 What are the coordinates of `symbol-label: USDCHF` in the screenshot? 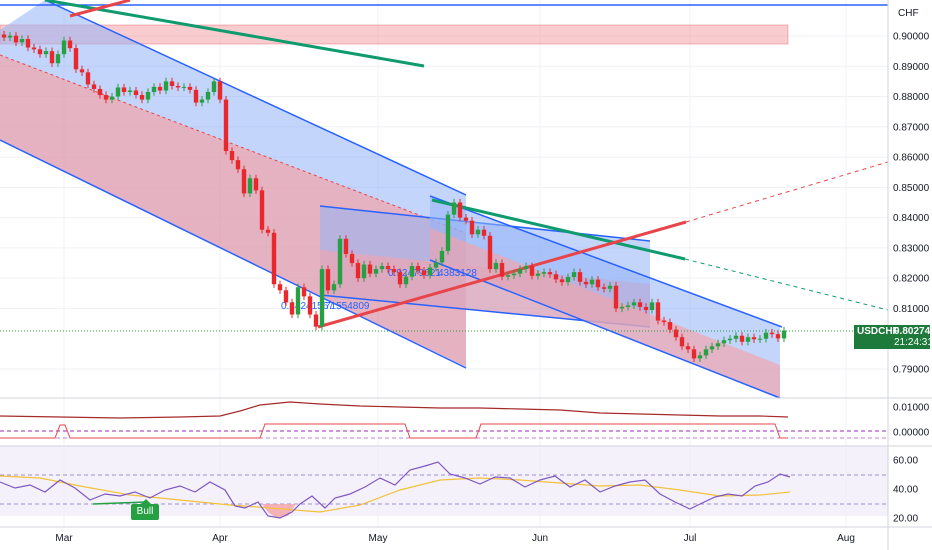 It's located at (878, 331).